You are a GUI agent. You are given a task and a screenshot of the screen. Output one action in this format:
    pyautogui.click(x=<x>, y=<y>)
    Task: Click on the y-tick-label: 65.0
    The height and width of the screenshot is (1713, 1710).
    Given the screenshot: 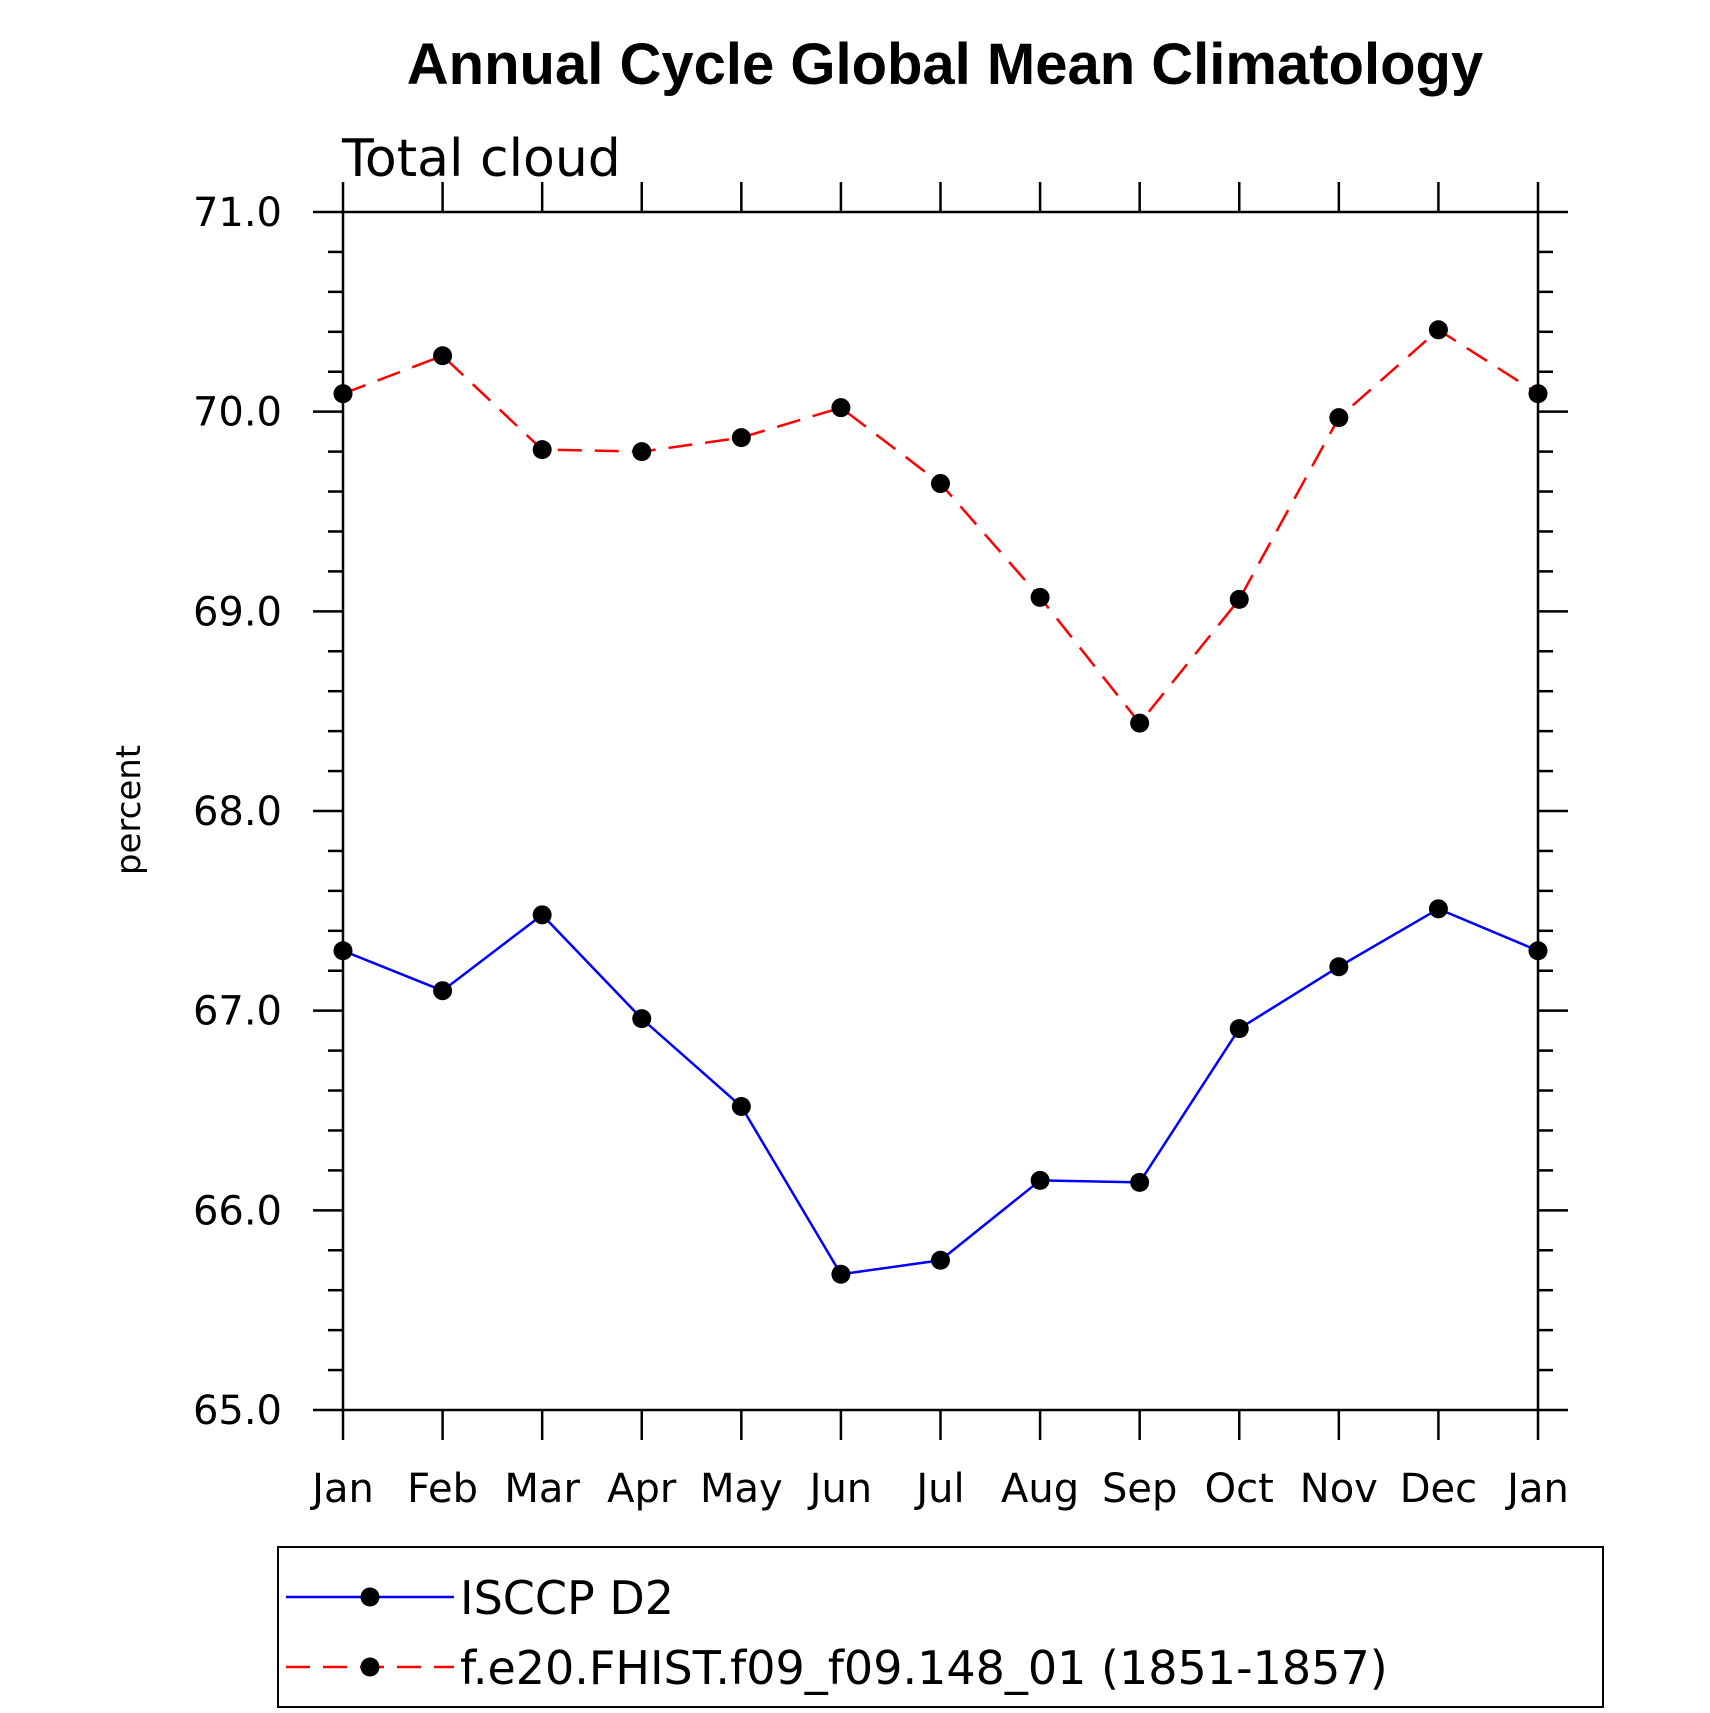 What is the action you would take?
    pyautogui.click(x=237, y=1411)
    